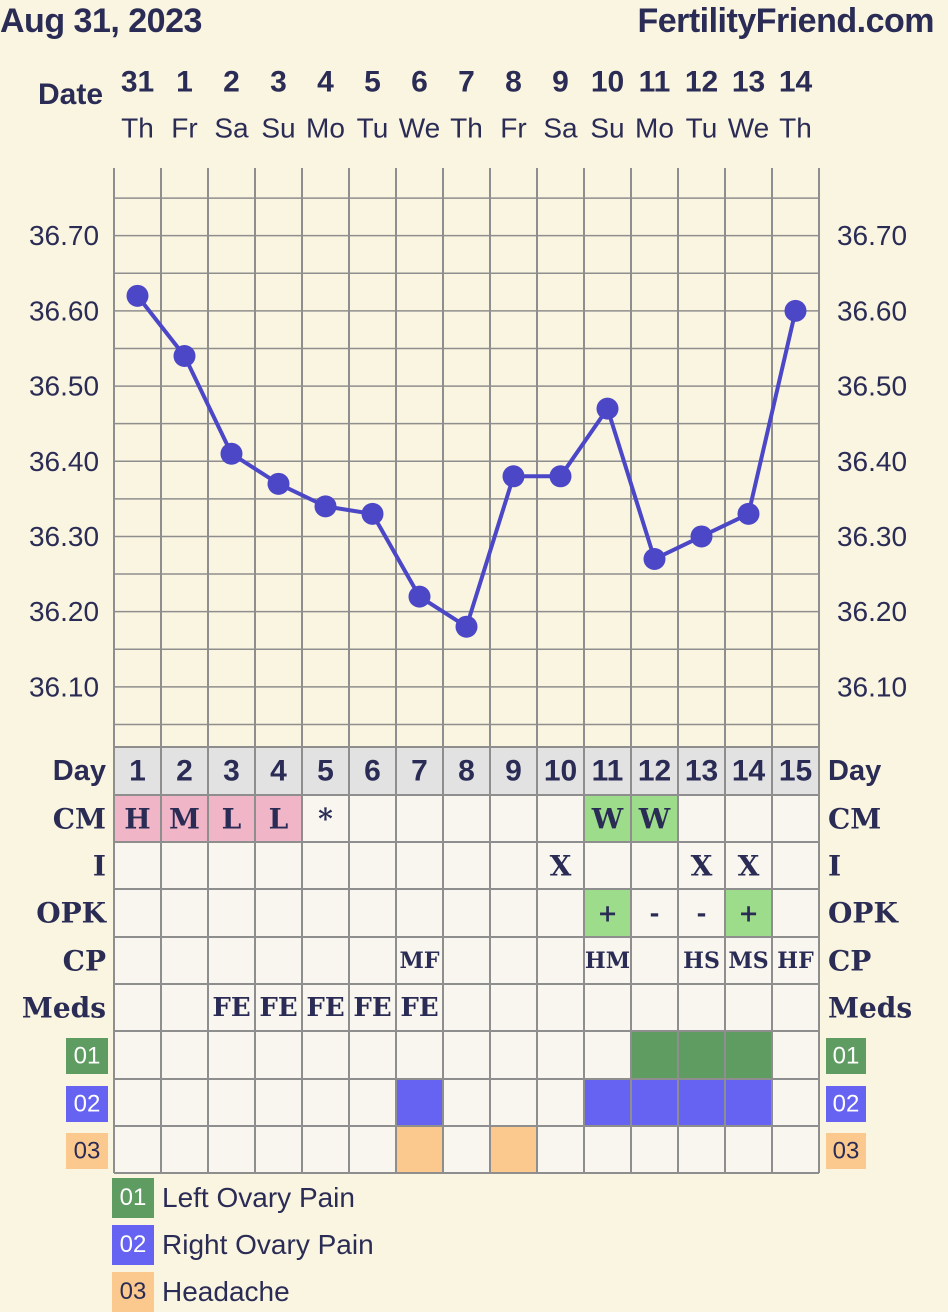 The width and height of the screenshot is (948, 1312). Describe the element at coordinates (201, 1292) in the screenshot. I see `legend-item-03: 03 Headache` at that location.